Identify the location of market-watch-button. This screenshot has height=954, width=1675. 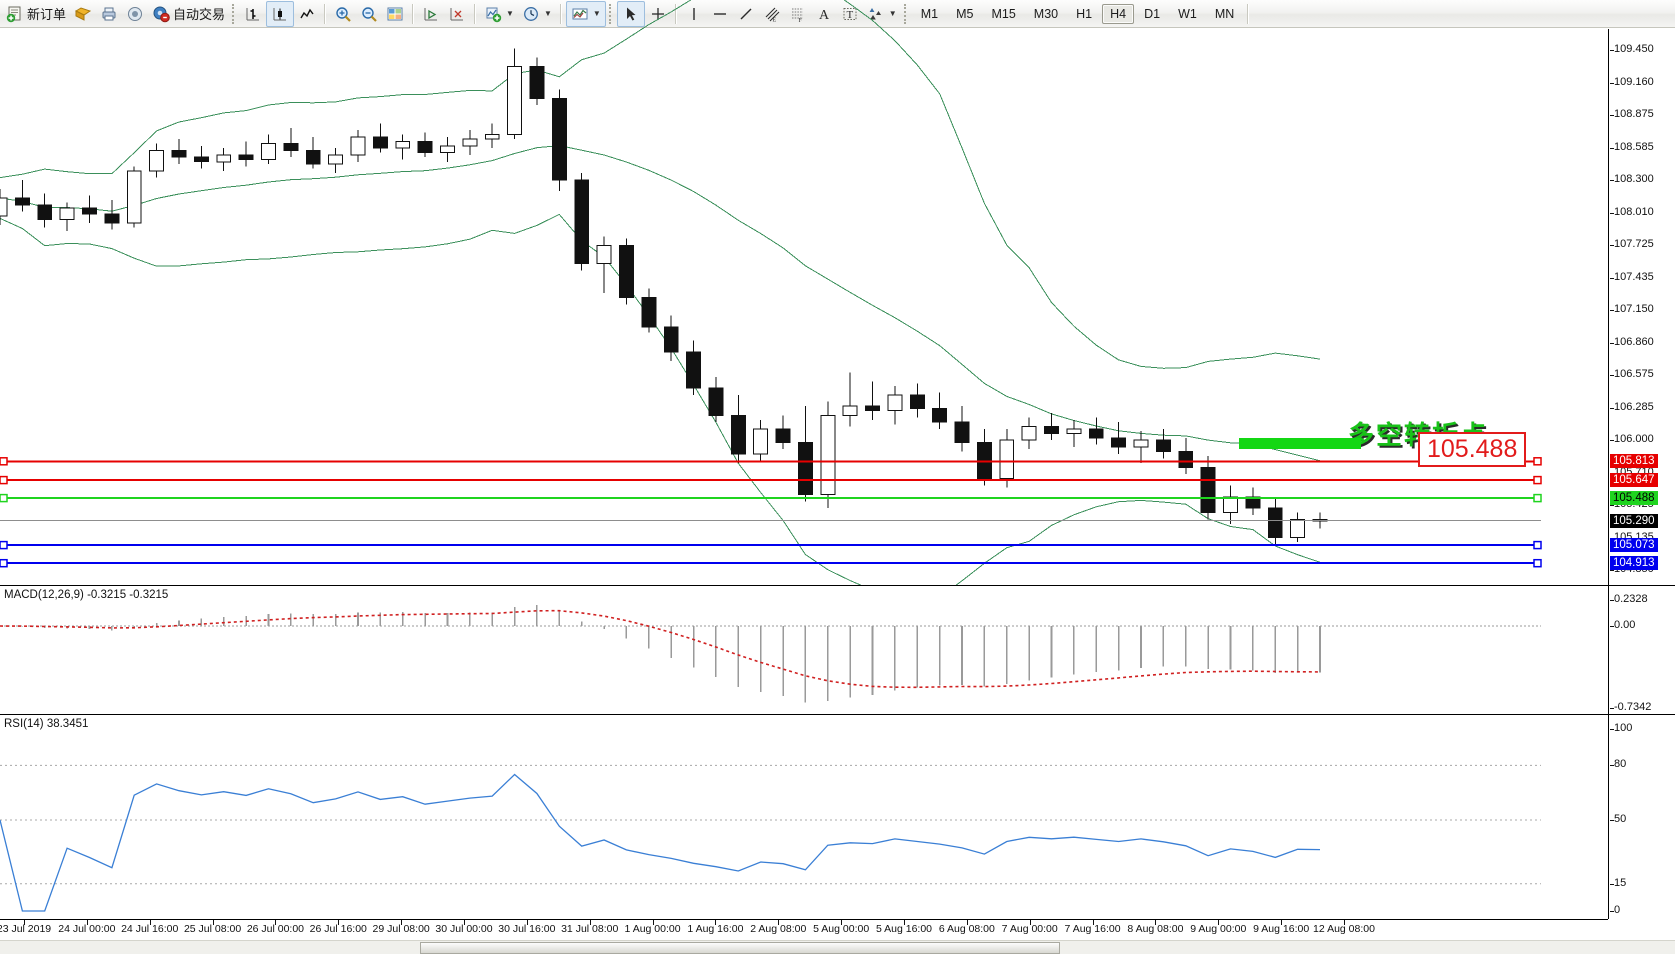
(83, 14).